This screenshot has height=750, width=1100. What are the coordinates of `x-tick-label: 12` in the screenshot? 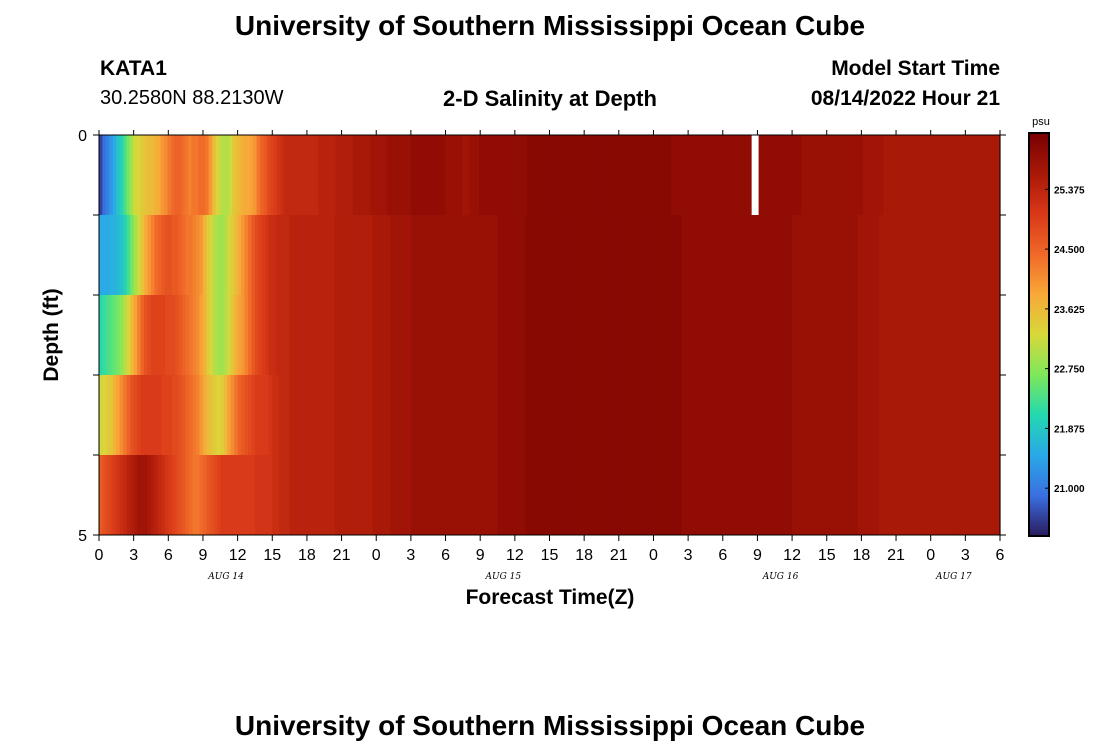 It's located at (792, 555).